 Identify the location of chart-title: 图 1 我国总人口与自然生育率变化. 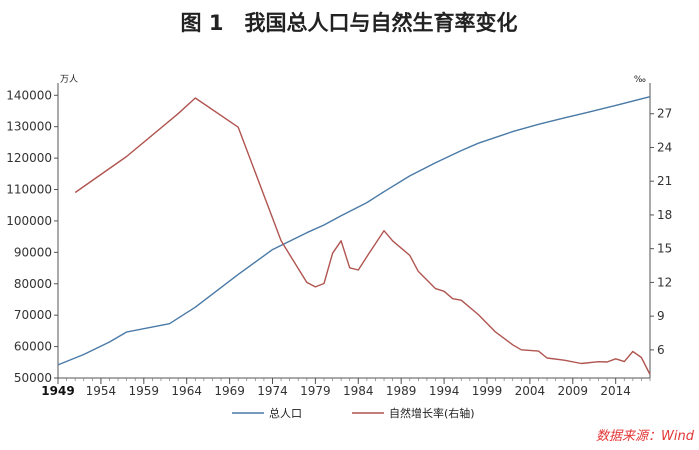
(349, 23).